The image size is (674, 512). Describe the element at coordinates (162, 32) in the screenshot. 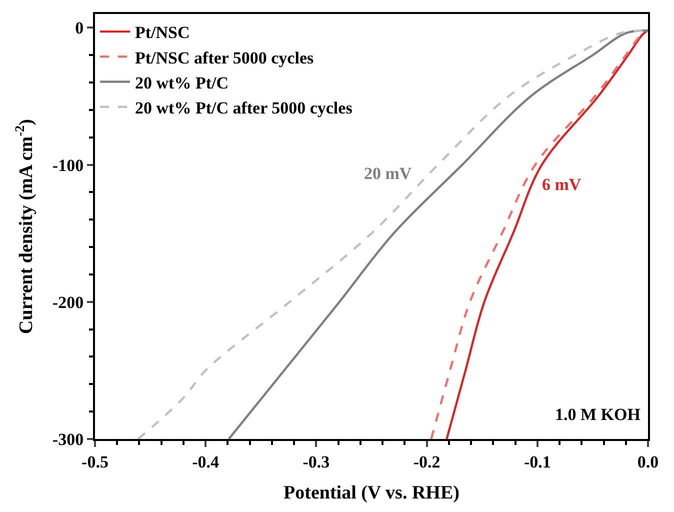

I see `legend-label: Pt/NSC` at that location.